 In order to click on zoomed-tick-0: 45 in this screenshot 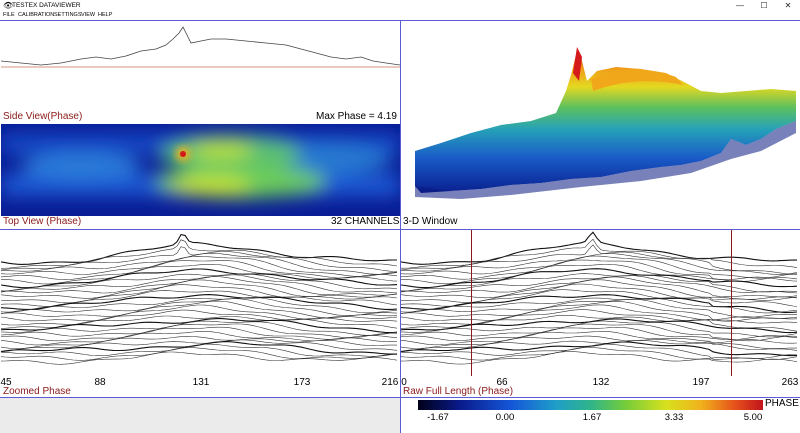, I will do `click(6, 382)`.